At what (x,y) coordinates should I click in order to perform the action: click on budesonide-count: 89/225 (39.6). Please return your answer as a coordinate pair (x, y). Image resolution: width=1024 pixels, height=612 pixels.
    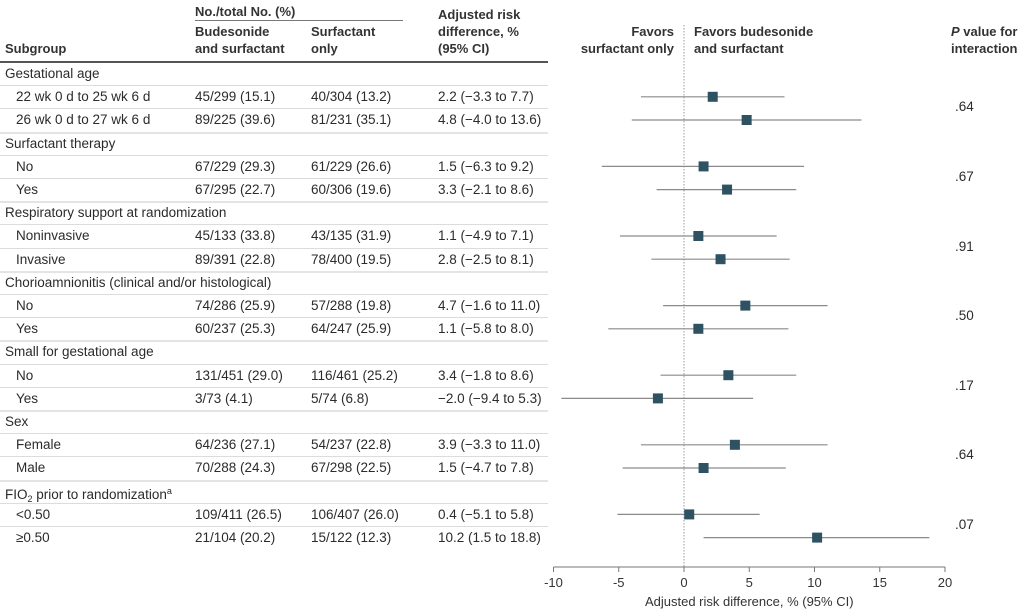
    Looking at the image, I should click on (235, 120).